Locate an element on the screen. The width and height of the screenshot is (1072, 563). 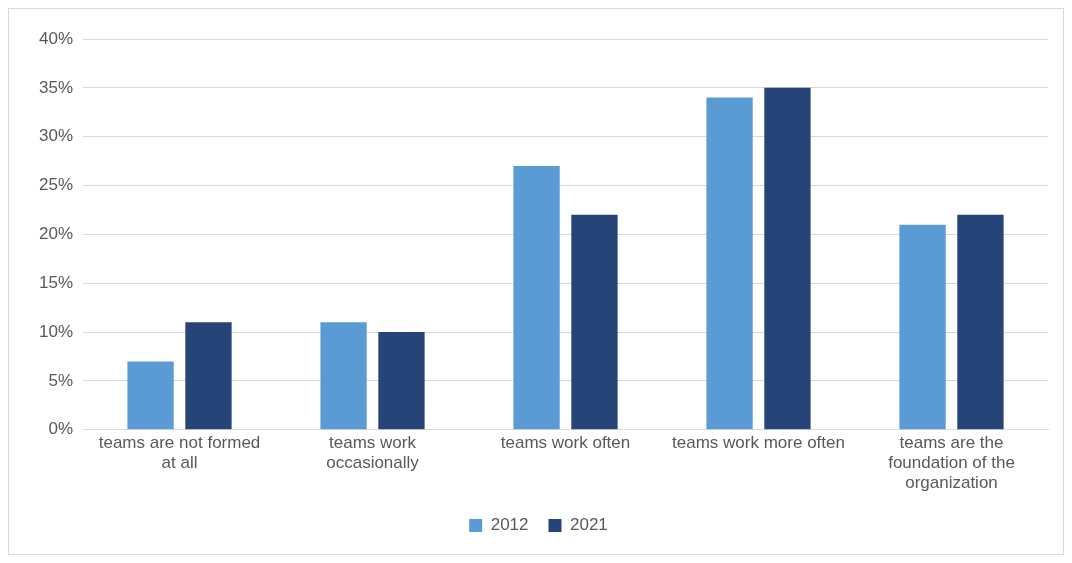
x-tick-label: teams work occasionally is located at coordinates (373, 452).